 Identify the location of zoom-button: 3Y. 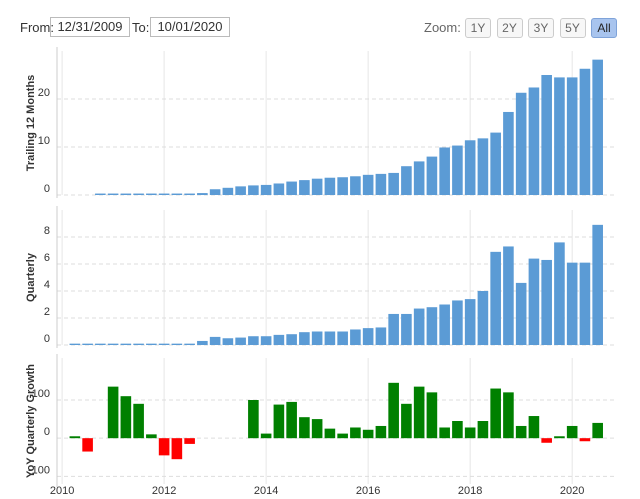
(541, 28).